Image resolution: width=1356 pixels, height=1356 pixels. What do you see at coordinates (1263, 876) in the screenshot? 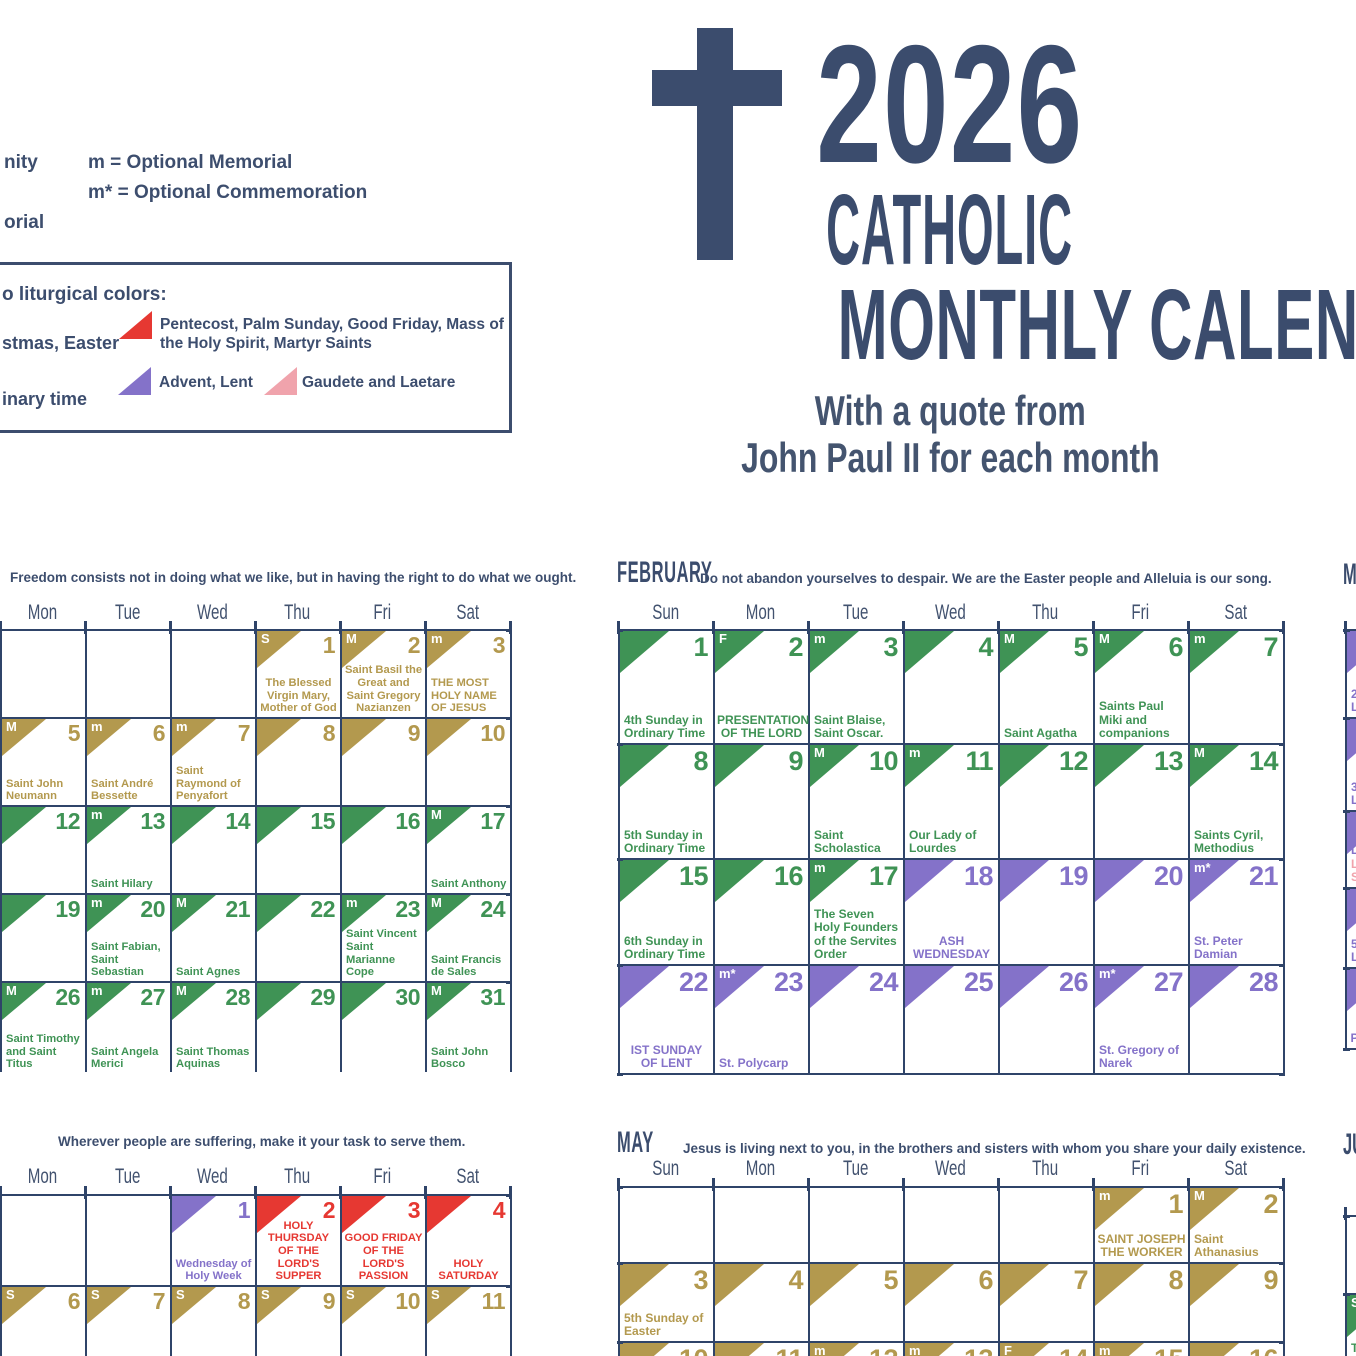
I see `day-number: 21` at bounding box center [1263, 876].